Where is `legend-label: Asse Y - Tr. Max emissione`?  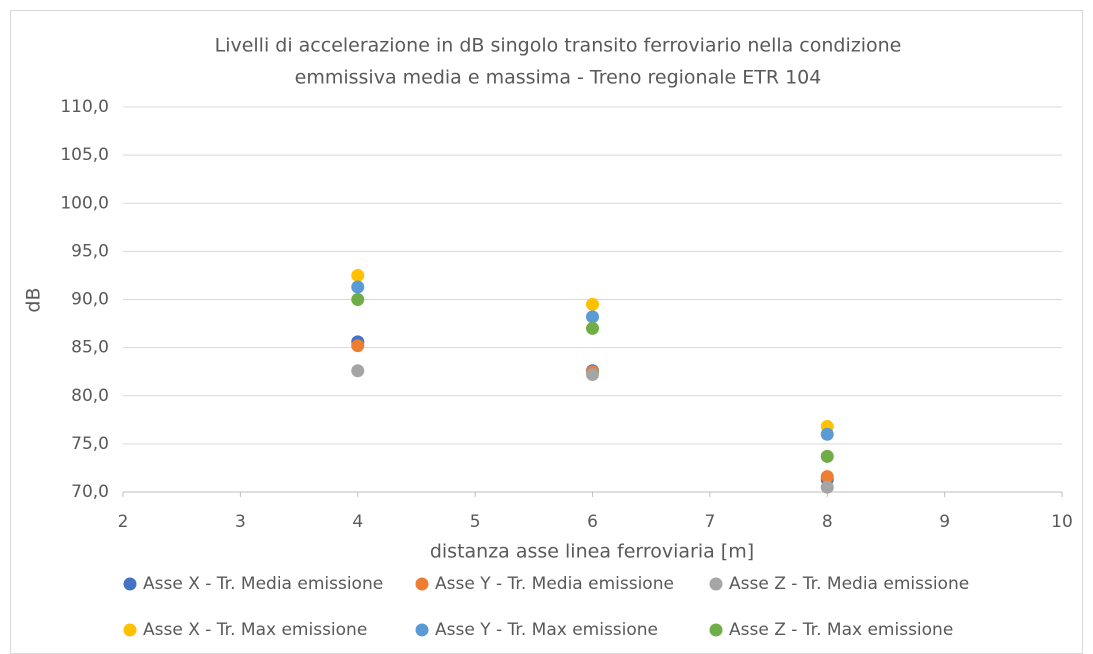 legend-label: Asse Y - Tr. Max emissione is located at coordinates (546, 630).